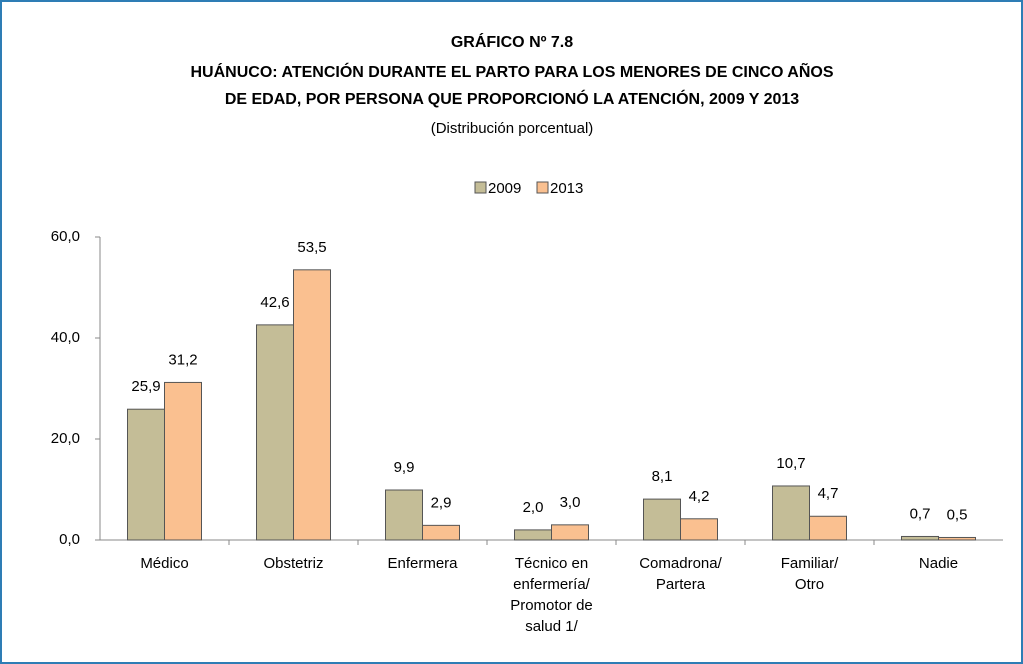 The width and height of the screenshot is (1023, 664). Describe the element at coordinates (65, 438) in the screenshot. I see `y-tick-label: 20,0` at that location.